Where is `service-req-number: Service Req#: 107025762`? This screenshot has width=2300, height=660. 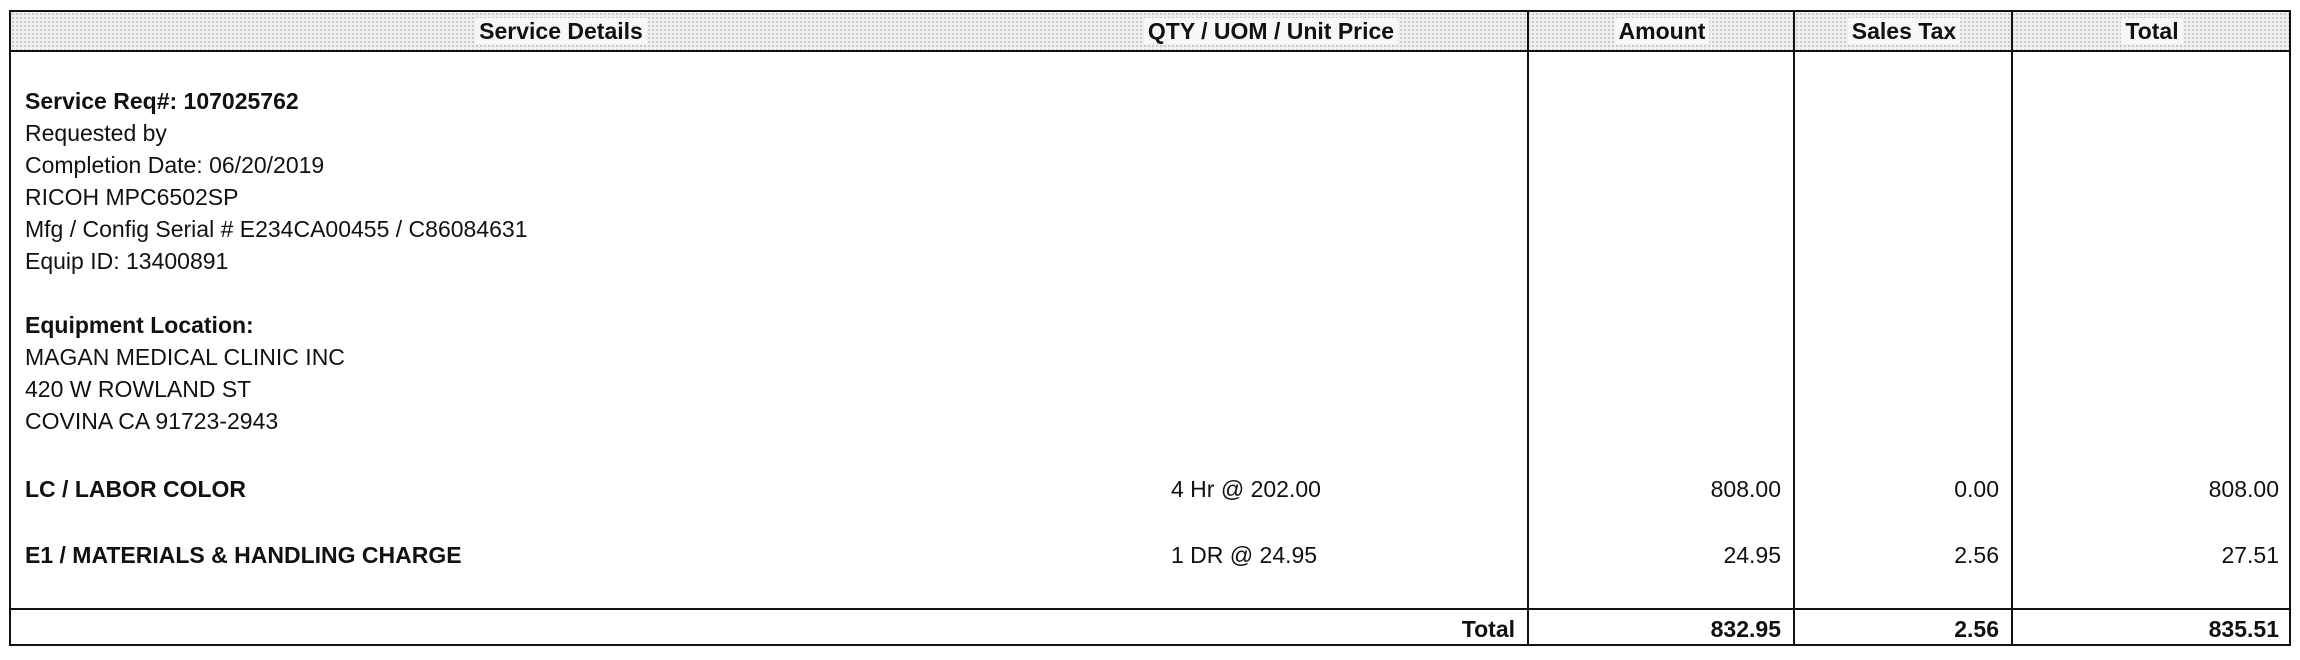
service-req-number: Service Req#: 107025762 is located at coordinates (162, 101).